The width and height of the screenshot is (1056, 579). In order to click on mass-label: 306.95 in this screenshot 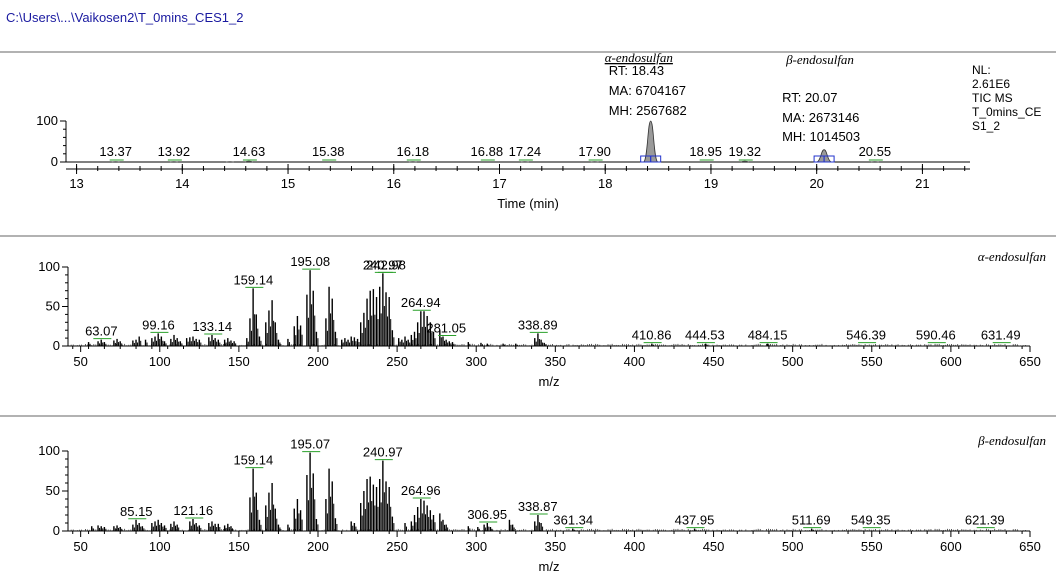, I will do `click(487, 514)`.